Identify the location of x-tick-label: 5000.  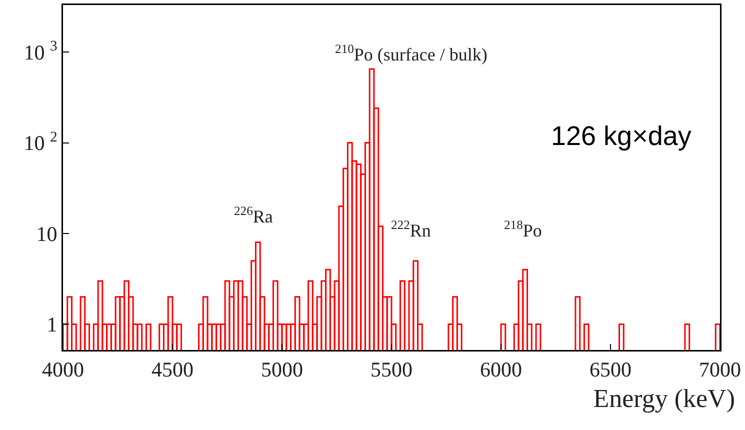
(282, 370).